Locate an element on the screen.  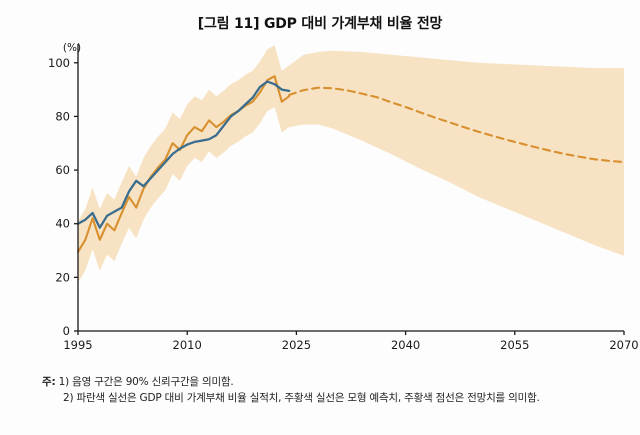
x-tick-label: 2025 is located at coordinates (296, 345).